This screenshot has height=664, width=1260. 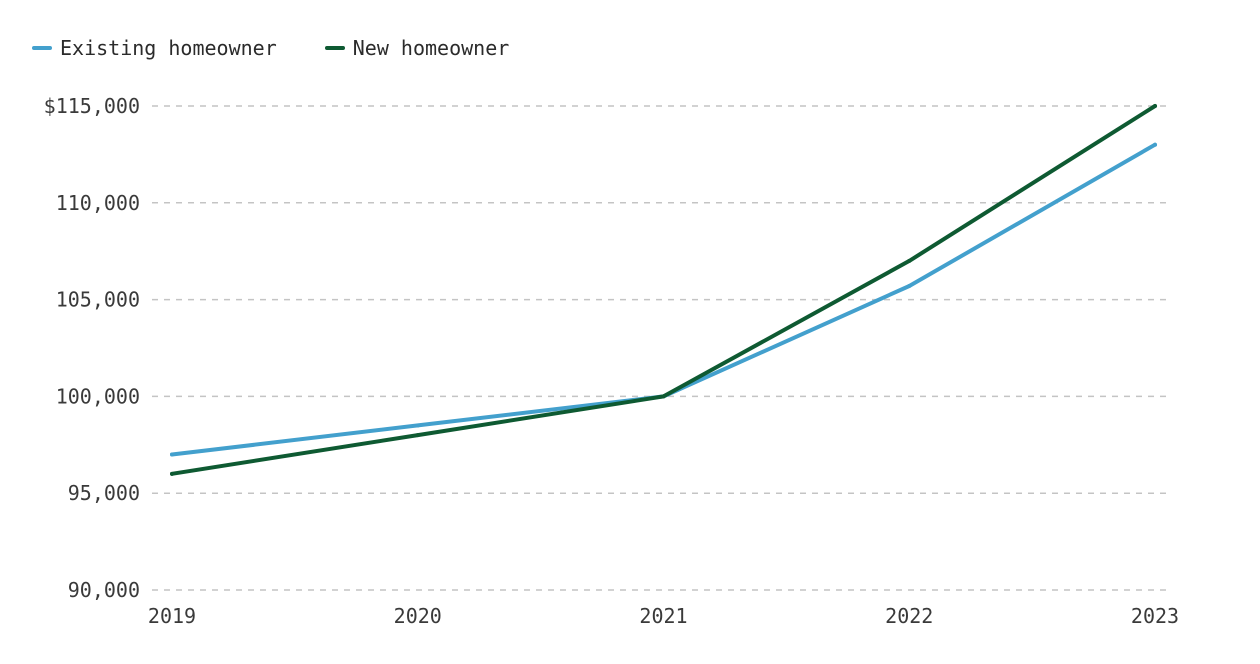 I want to click on y-tick-label-115000: $115,000, so click(x=92, y=106).